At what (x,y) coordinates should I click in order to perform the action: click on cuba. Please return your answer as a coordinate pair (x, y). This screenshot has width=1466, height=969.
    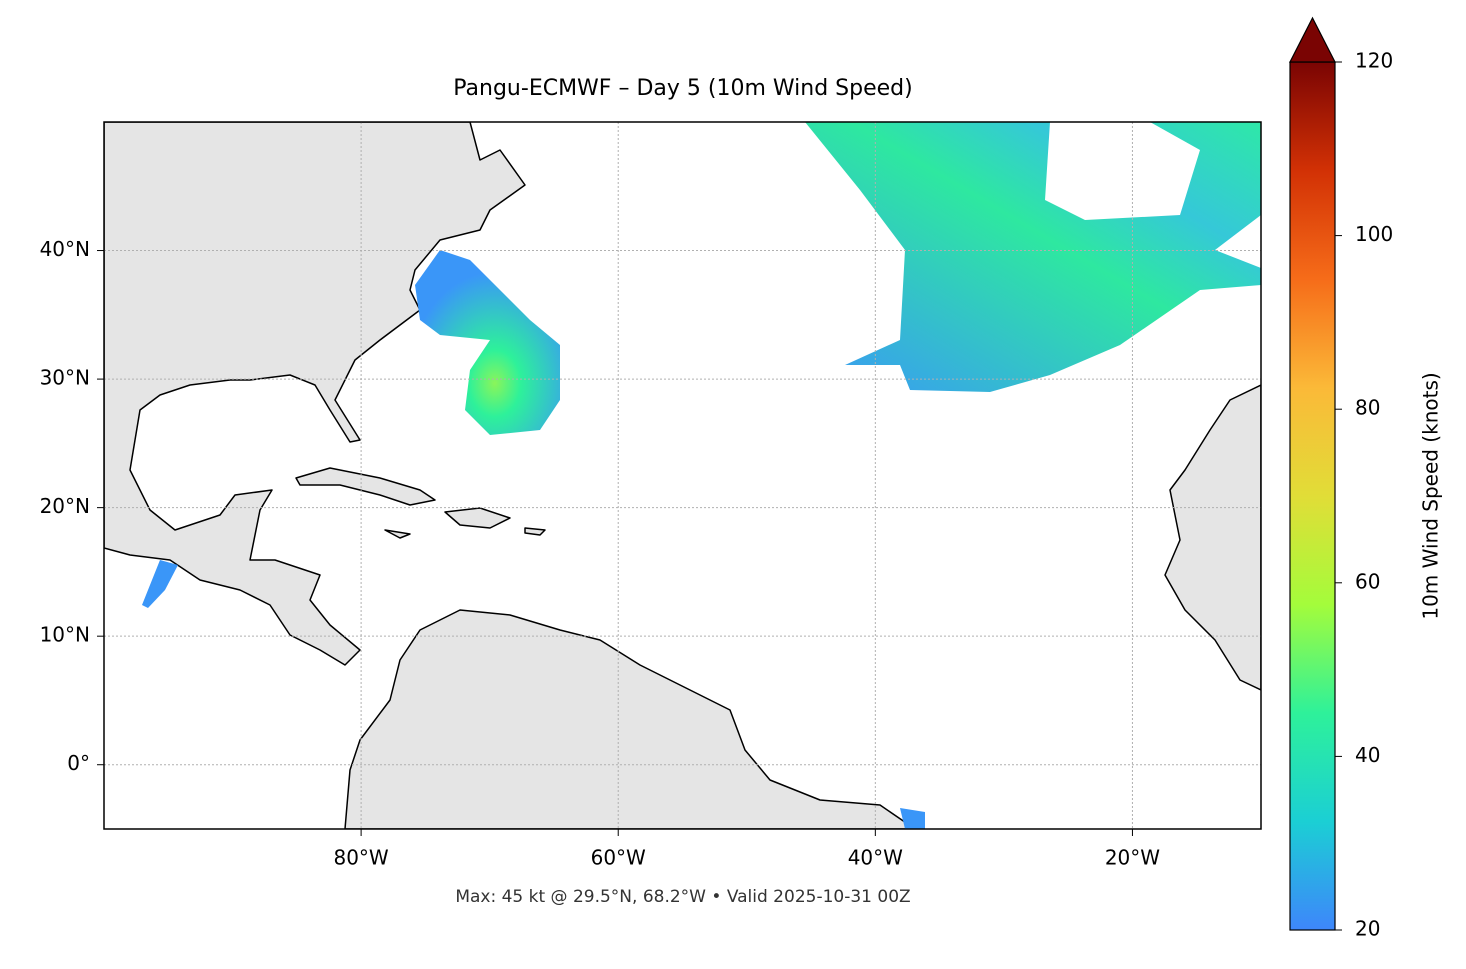
    Looking at the image, I should click on (365, 486).